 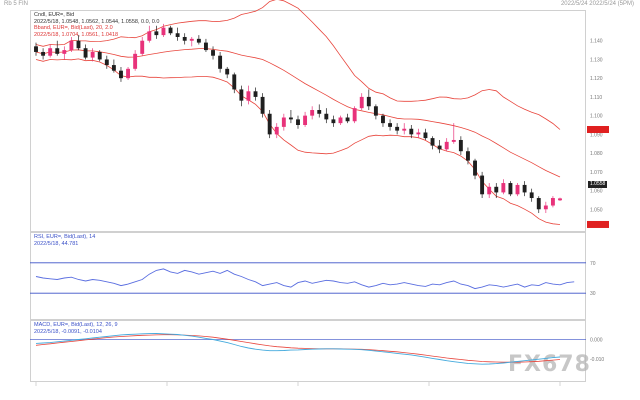 I want to click on macd-legend-line1: MACD, EUR=, Bid(Last), 12, 26, 9, so click(x=76, y=325).